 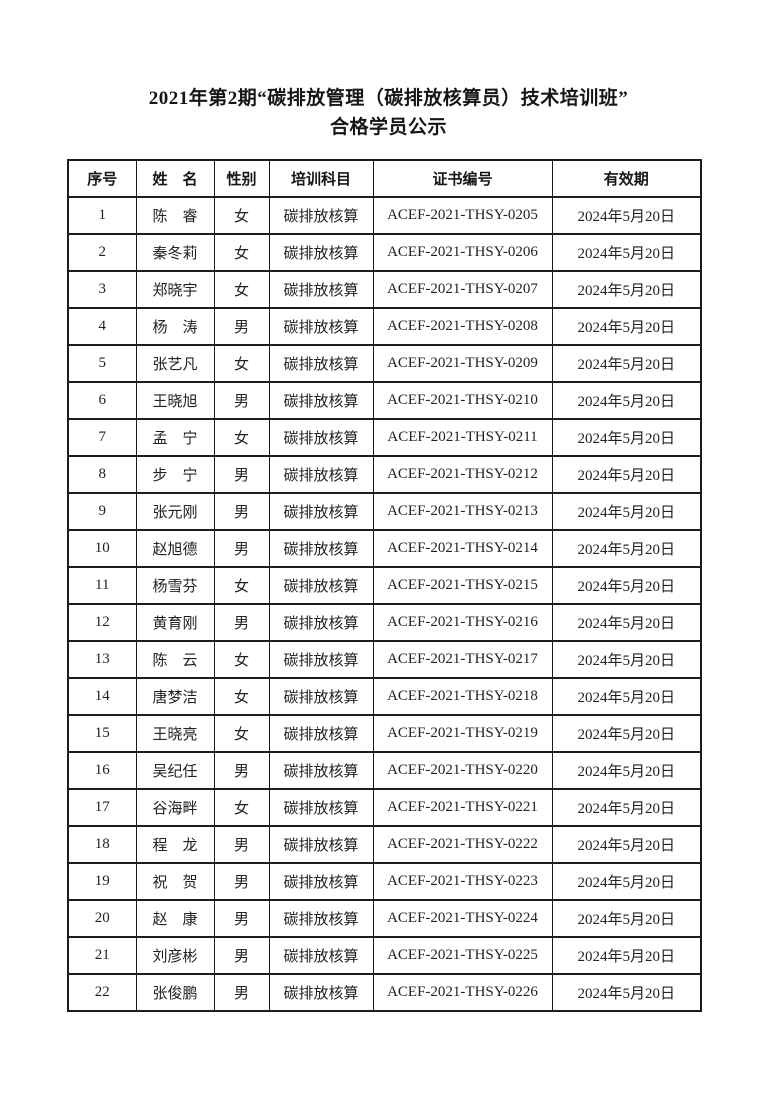 I want to click on cell-certificate-number: ACEF-2021-THSY-0216, so click(x=462, y=622).